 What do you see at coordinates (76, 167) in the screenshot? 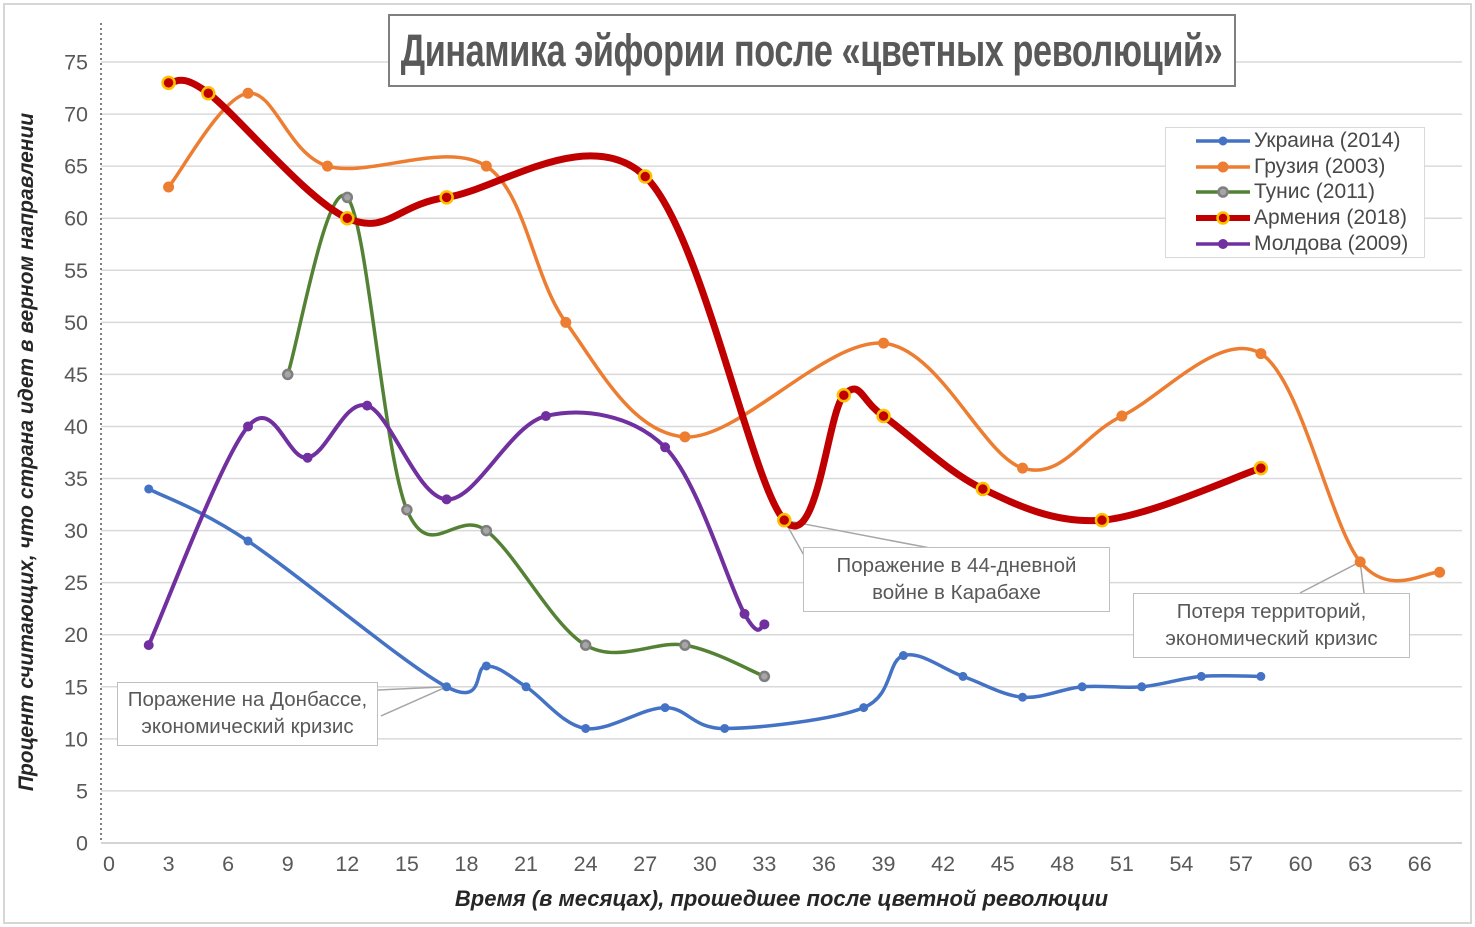
I see `y-tick-label: 65` at bounding box center [76, 167].